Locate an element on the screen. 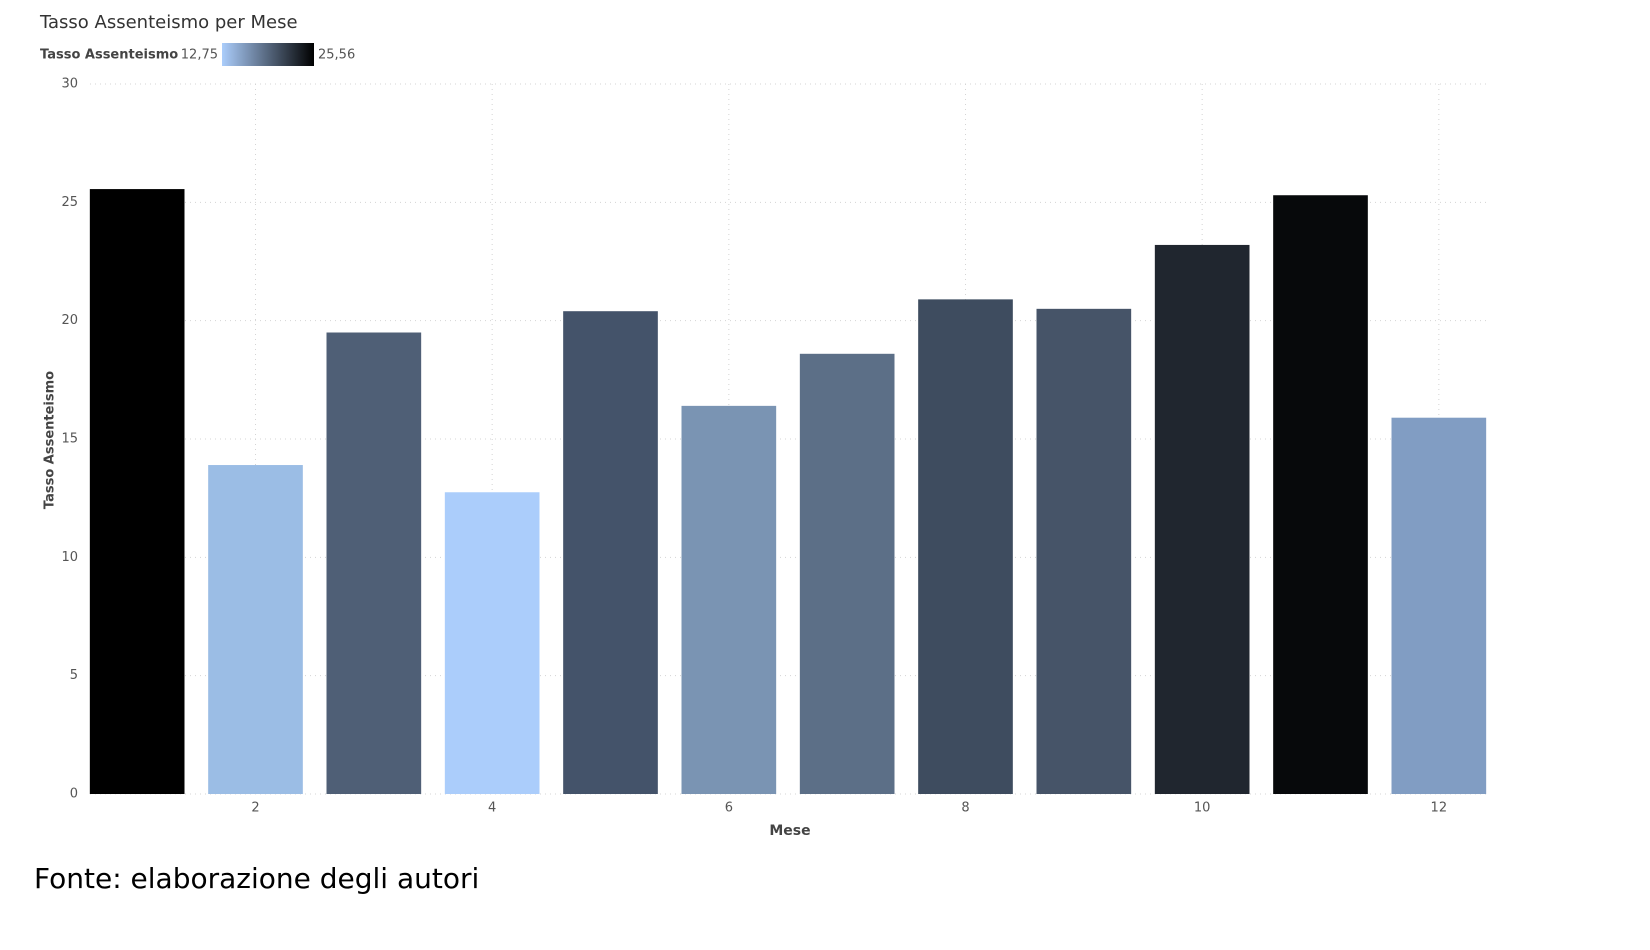 Image resolution: width=1650 pixels, height=950 pixels. y-tick-label: 25 is located at coordinates (69, 202).